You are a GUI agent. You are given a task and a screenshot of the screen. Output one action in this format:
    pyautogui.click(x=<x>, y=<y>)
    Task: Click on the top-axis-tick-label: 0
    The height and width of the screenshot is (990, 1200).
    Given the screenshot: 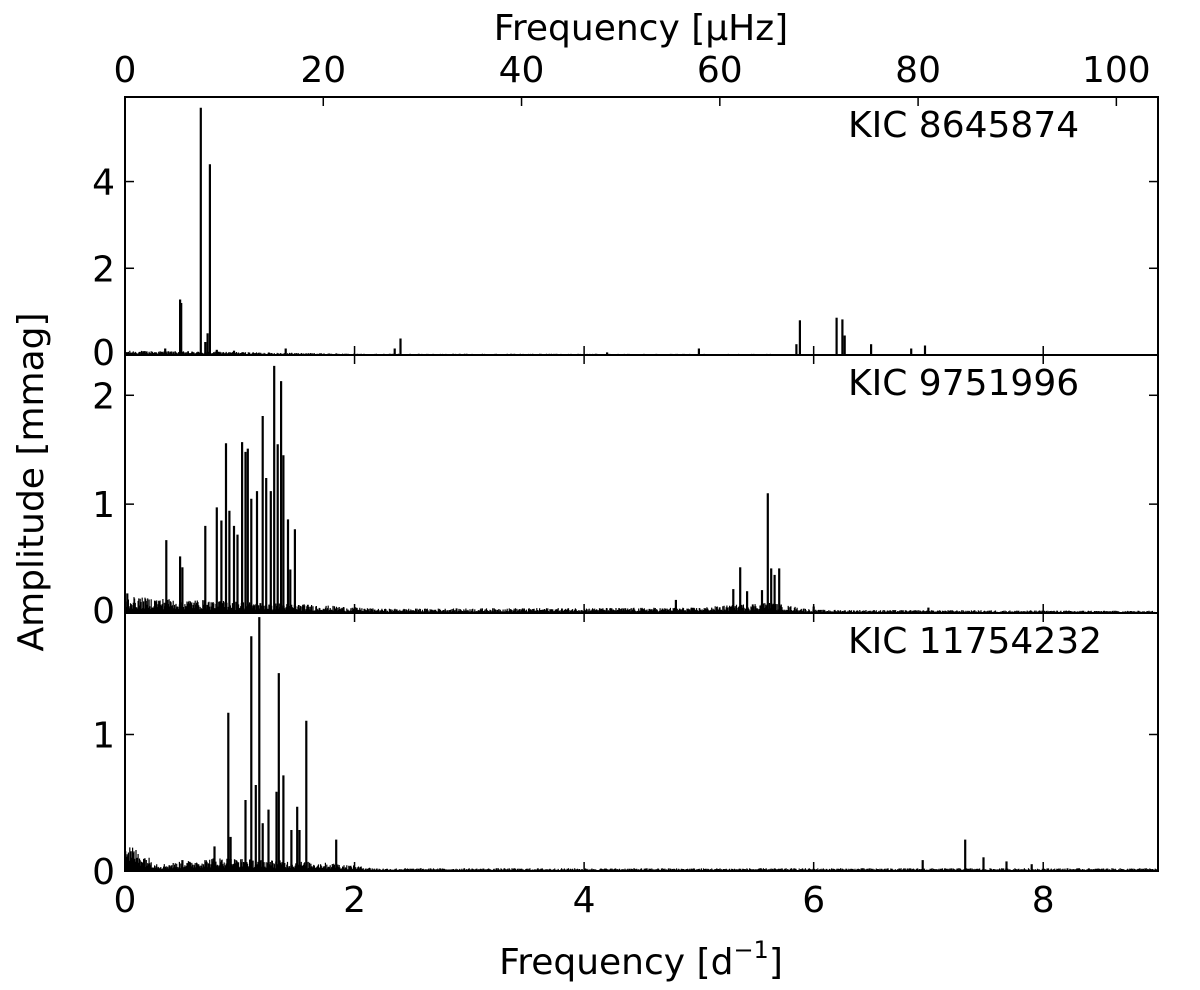 What is the action you would take?
    pyautogui.click(x=125, y=70)
    